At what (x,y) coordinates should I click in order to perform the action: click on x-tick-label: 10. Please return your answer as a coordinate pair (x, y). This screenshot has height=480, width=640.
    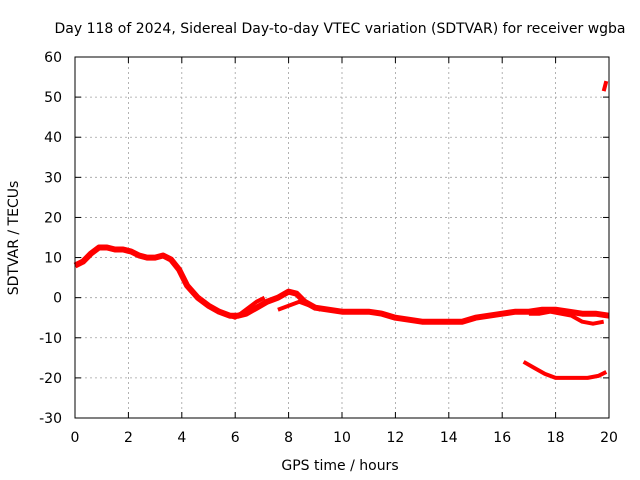
    Looking at the image, I should click on (342, 438).